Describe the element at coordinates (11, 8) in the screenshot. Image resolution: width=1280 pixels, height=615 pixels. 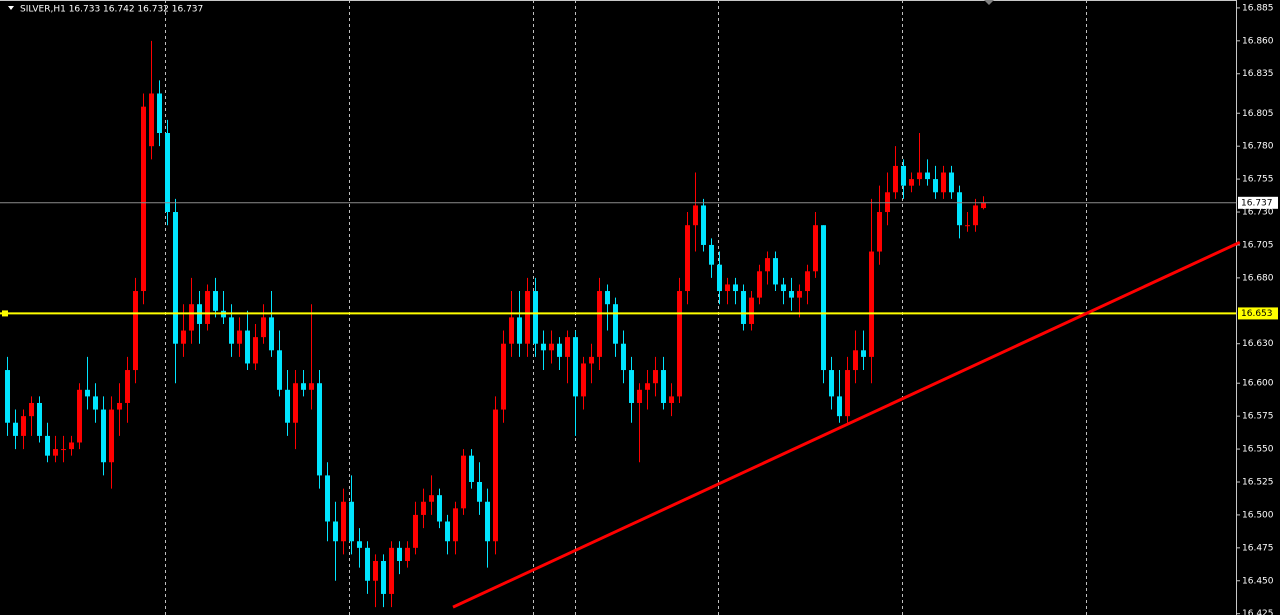
I see `menu-arrow` at that location.